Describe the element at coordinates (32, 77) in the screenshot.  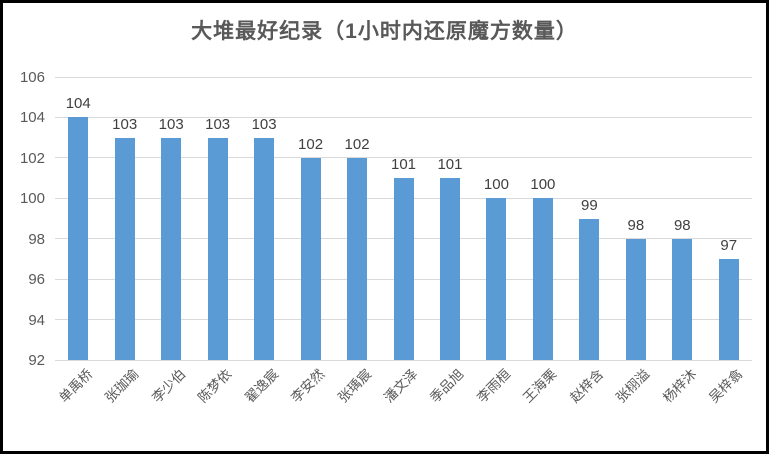
I see `y-tick-label: 106` at that location.